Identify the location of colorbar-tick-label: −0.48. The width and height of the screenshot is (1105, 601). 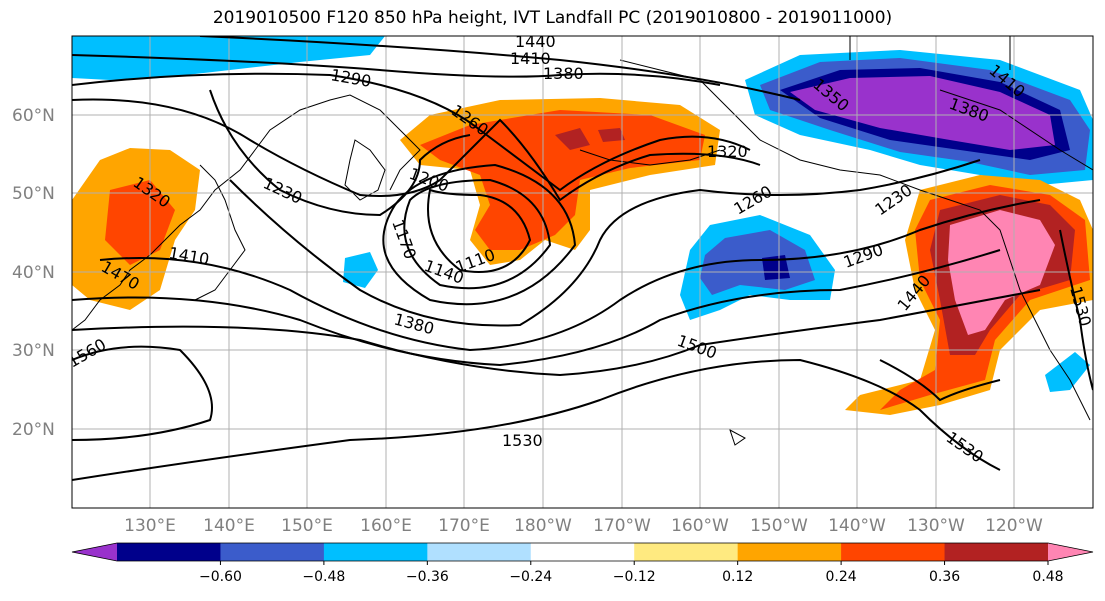
(323, 577).